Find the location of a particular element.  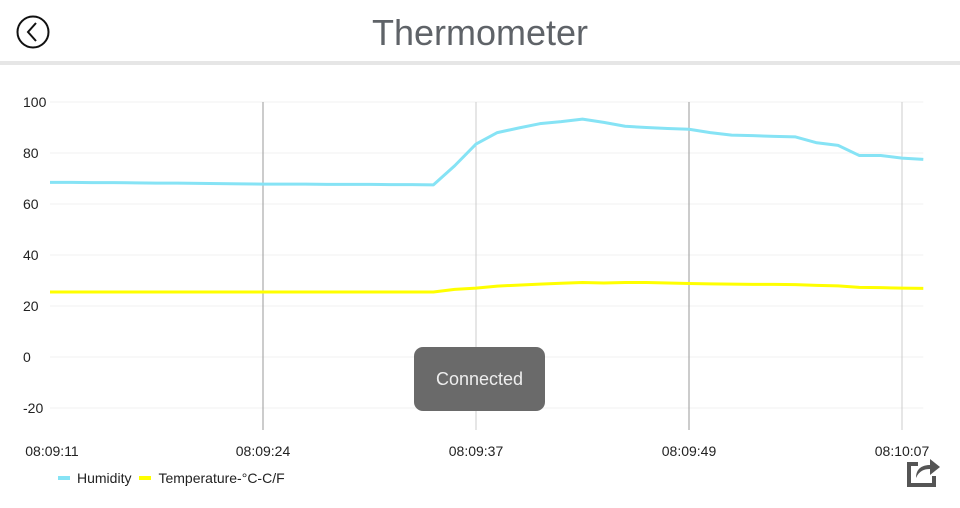

legend-swatch-humidity is located at coordinates (64, 478).